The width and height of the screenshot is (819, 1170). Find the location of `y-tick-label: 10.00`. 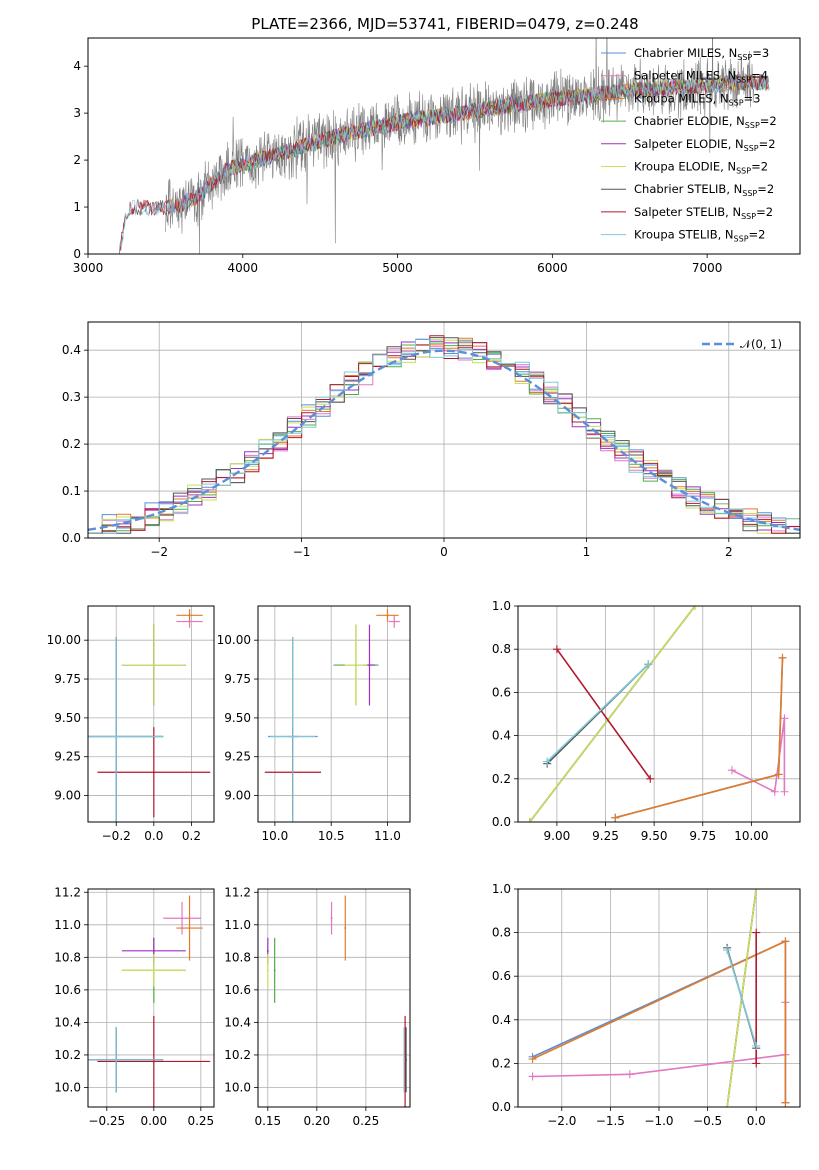

y-tick-label: 10.00 is located at coordinates (234, 640).